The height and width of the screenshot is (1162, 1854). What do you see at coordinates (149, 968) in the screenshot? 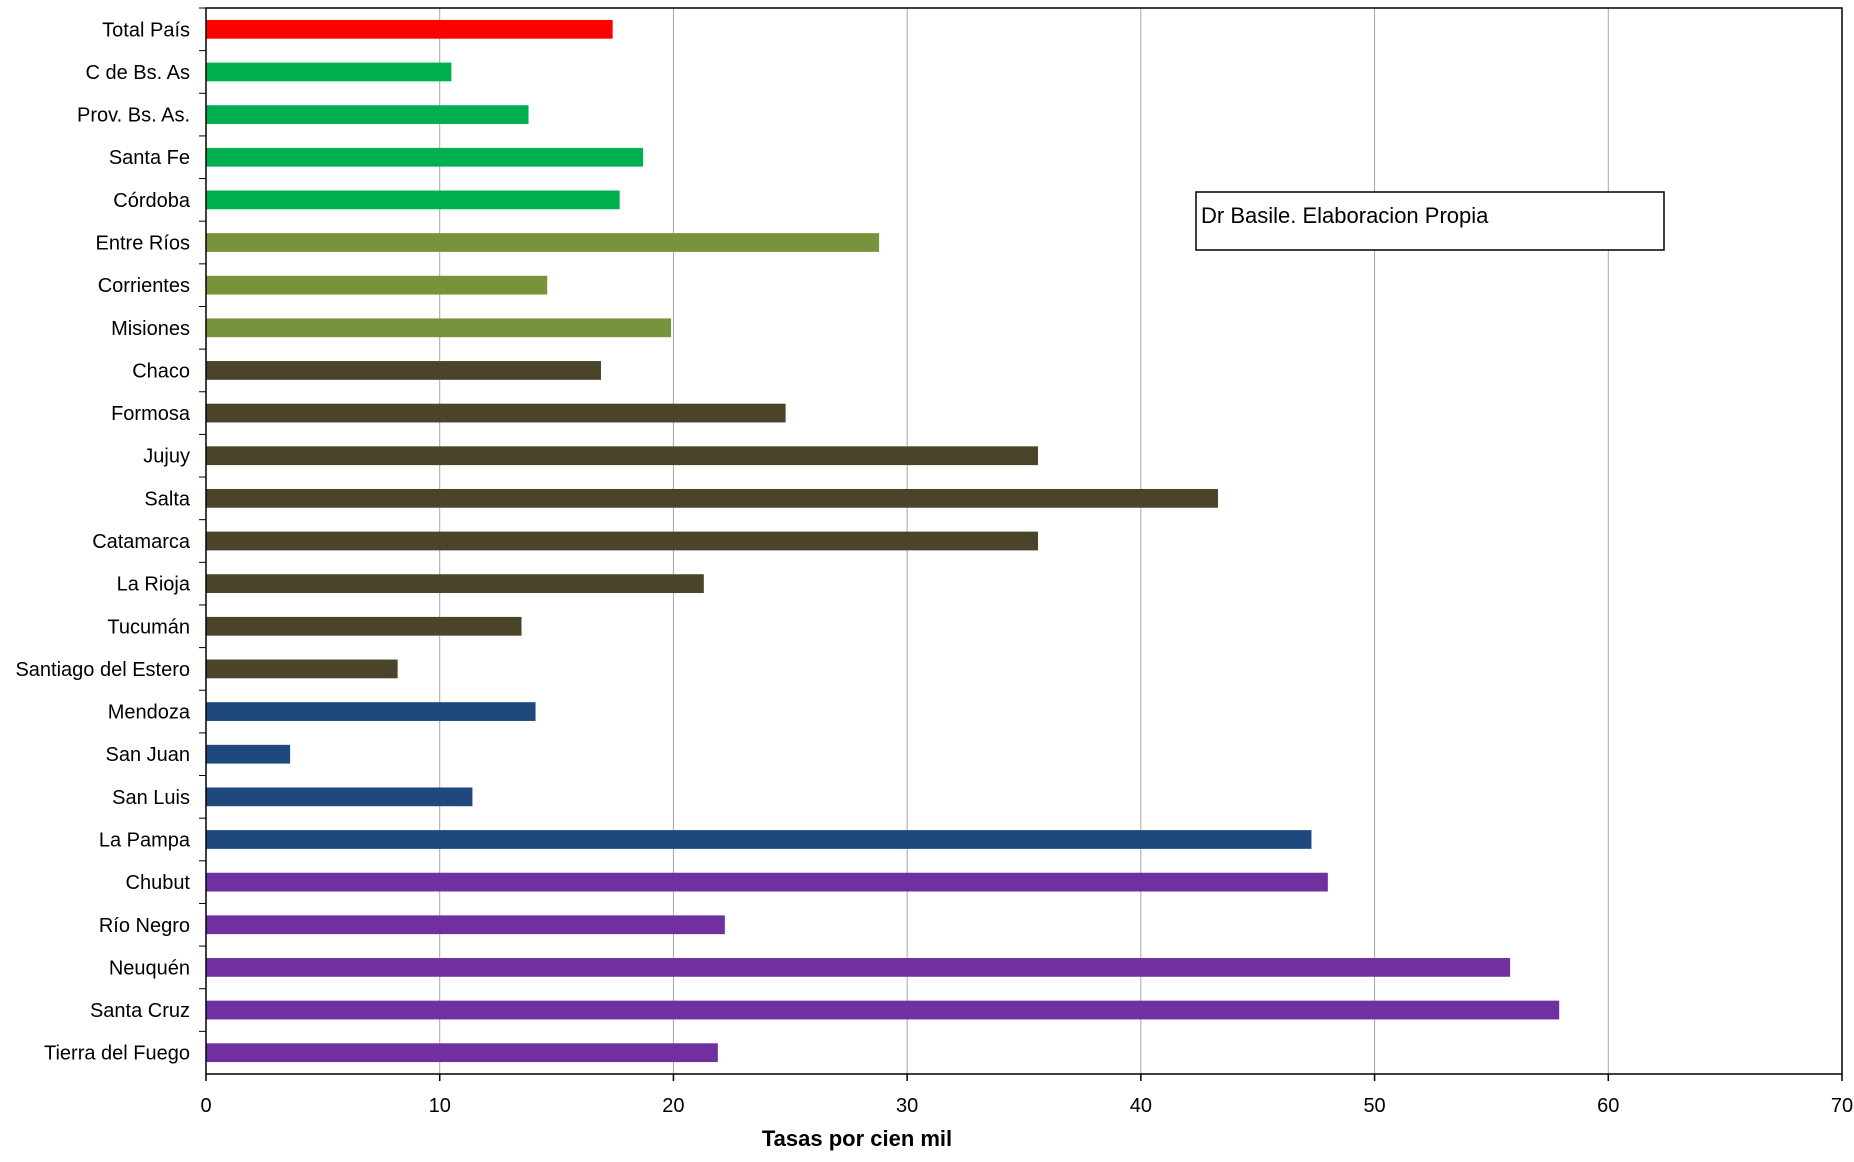
I see `category-label: Neuquén` at bounding box center [149, 968].